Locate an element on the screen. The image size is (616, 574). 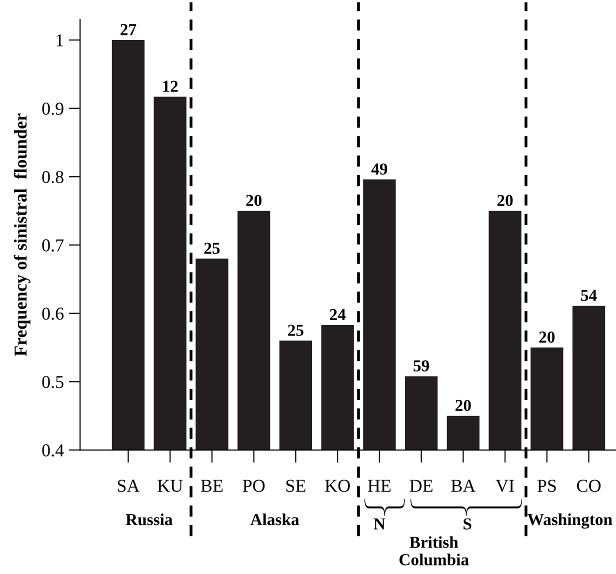
x-tick-label: SE is located at coordinates (296, 486).